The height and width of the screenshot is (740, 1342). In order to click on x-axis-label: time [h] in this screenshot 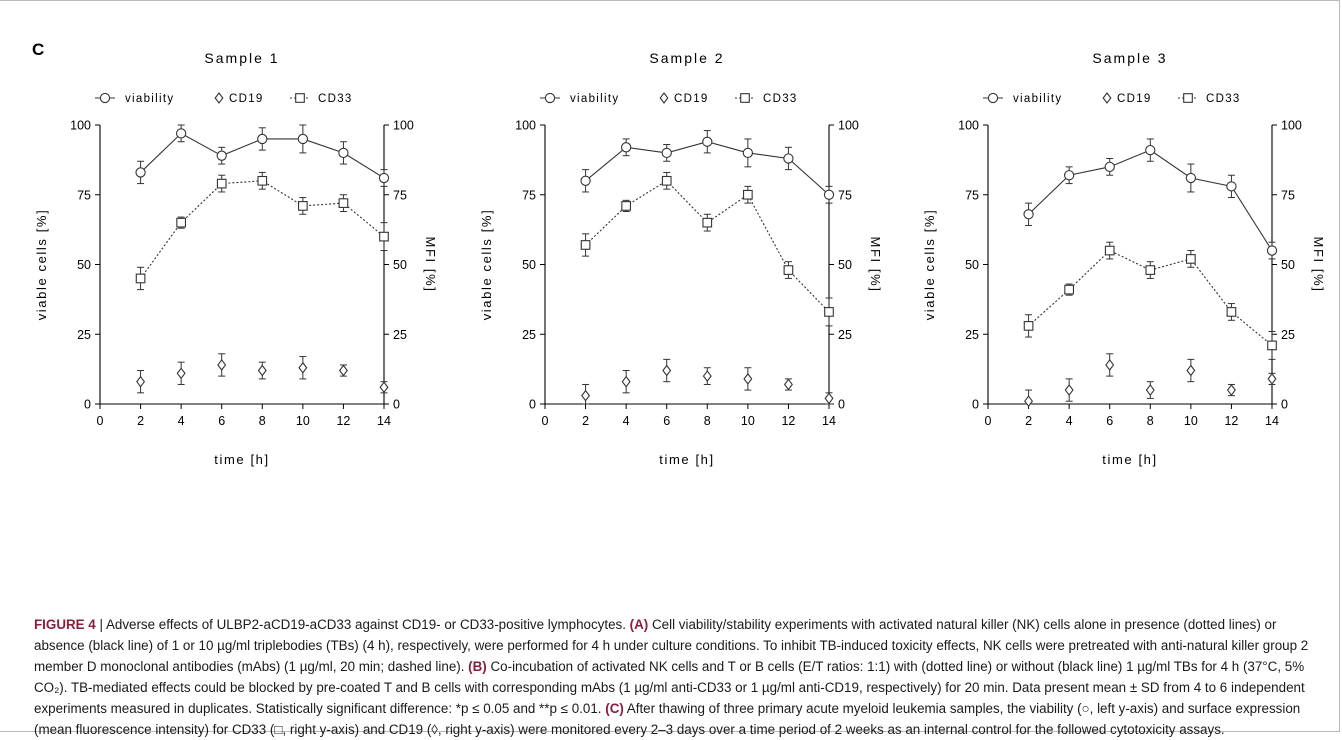, I will do `click(686, 459)`.